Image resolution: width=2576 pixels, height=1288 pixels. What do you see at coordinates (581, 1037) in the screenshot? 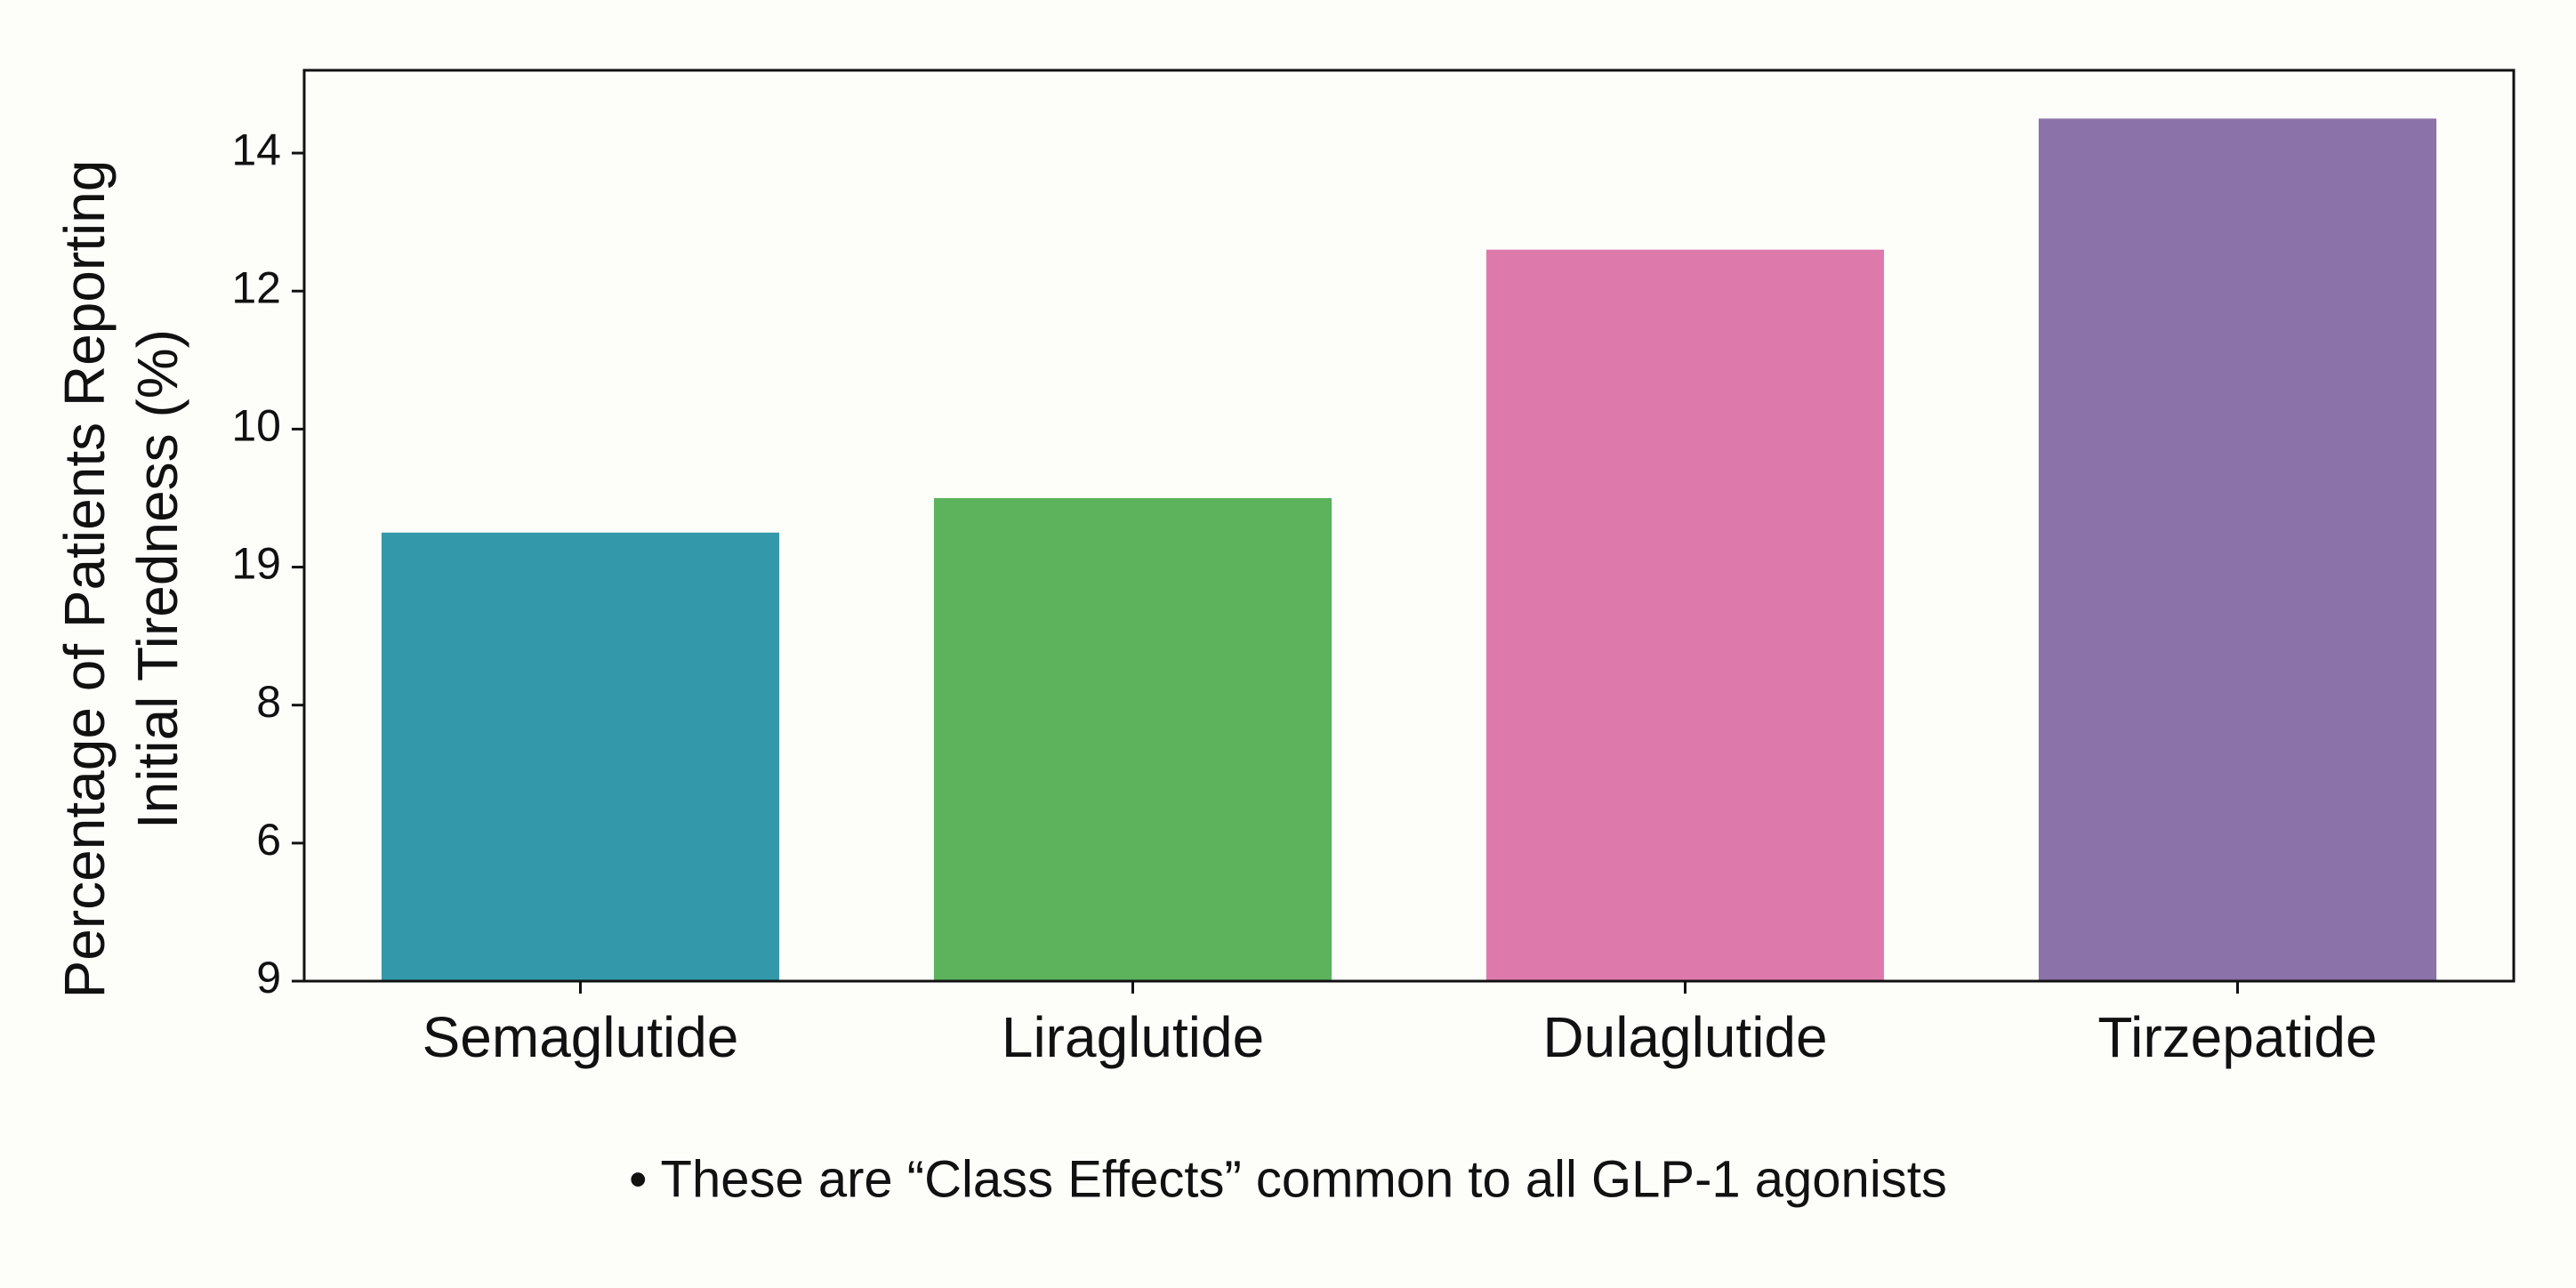
I see `x-tick-label: Semaglutide` at bounding box center [581, 1037].